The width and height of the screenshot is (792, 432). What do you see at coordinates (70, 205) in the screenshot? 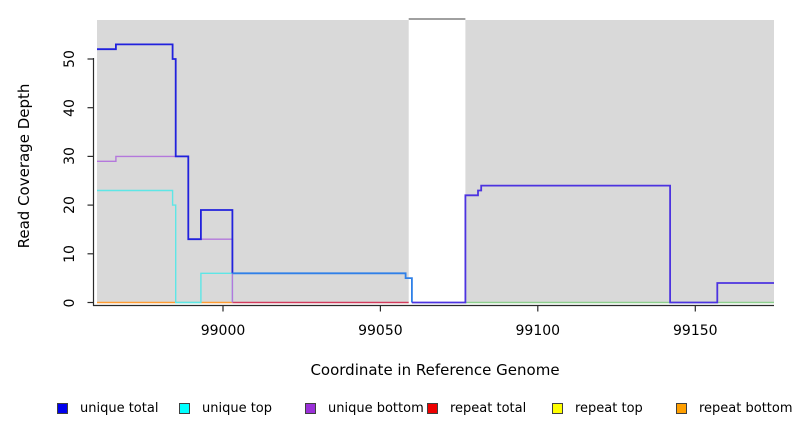
I see `y-tick-label: 20` at bounding box center [70, 205].